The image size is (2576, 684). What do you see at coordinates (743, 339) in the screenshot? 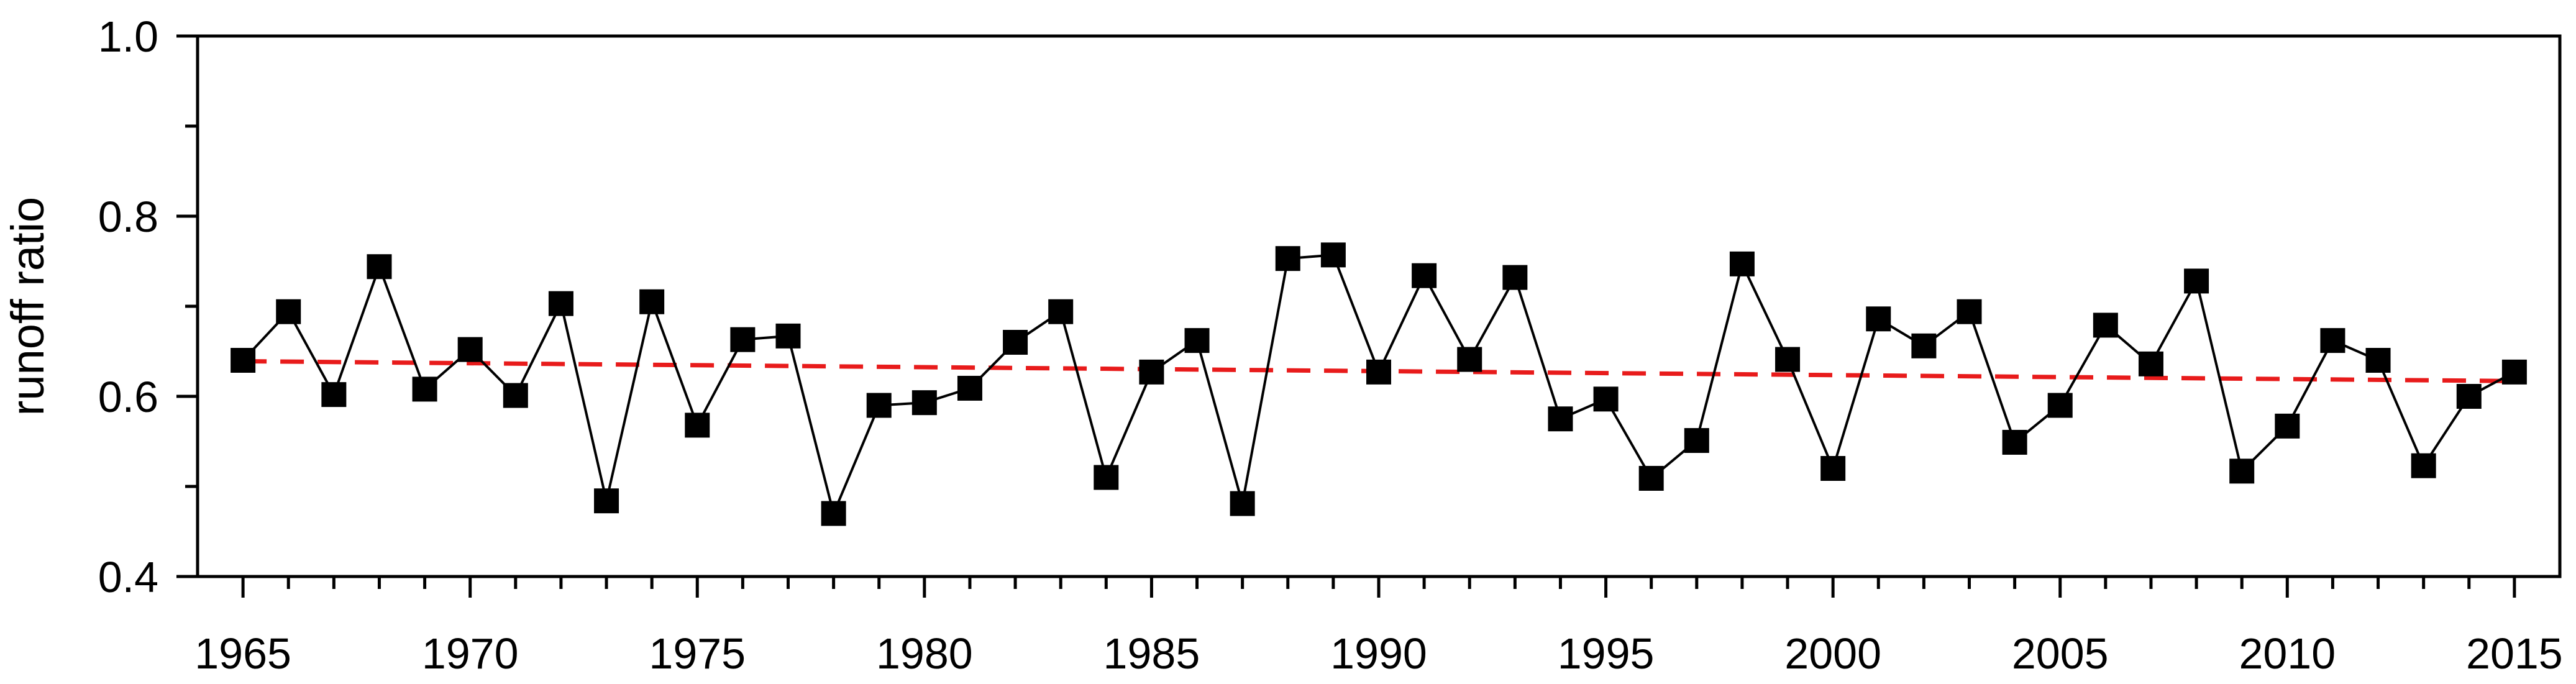
I see `data-point-1976` at bounding box center [743, 339].